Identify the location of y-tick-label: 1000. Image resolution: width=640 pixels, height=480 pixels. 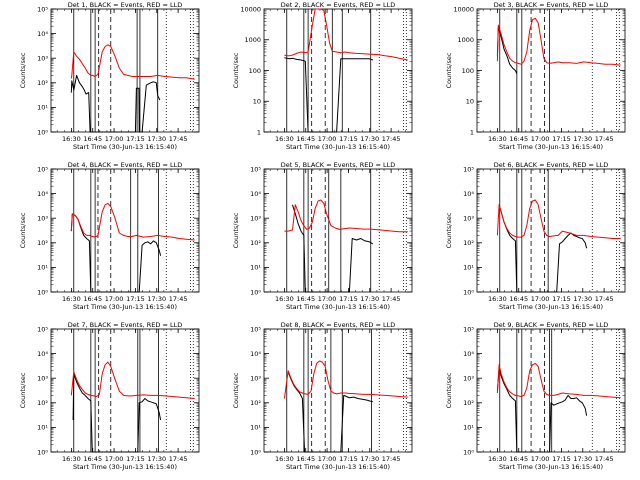
(252, 40).